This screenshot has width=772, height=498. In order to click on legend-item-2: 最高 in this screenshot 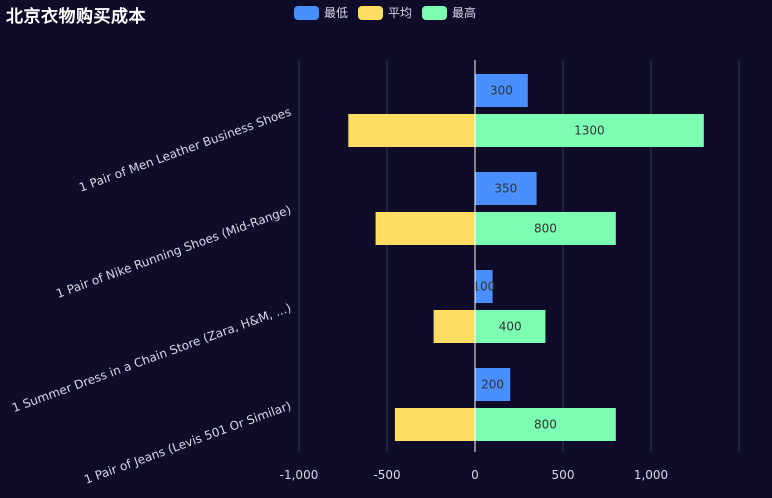, I will do `click(449, 12)`.